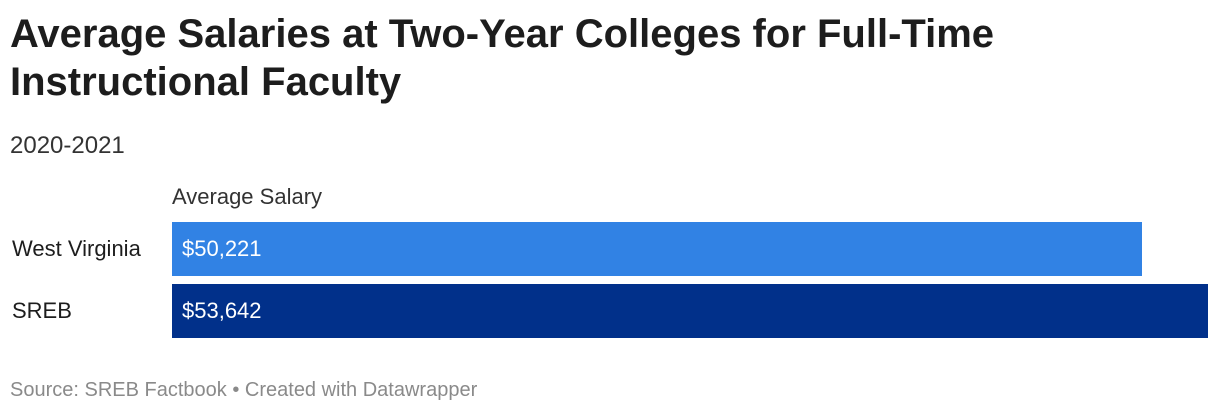 Image resolution: width=1220 pixels, height=414 pixels. I want to click on source-name: SREB Factbook, so click(155, 390).